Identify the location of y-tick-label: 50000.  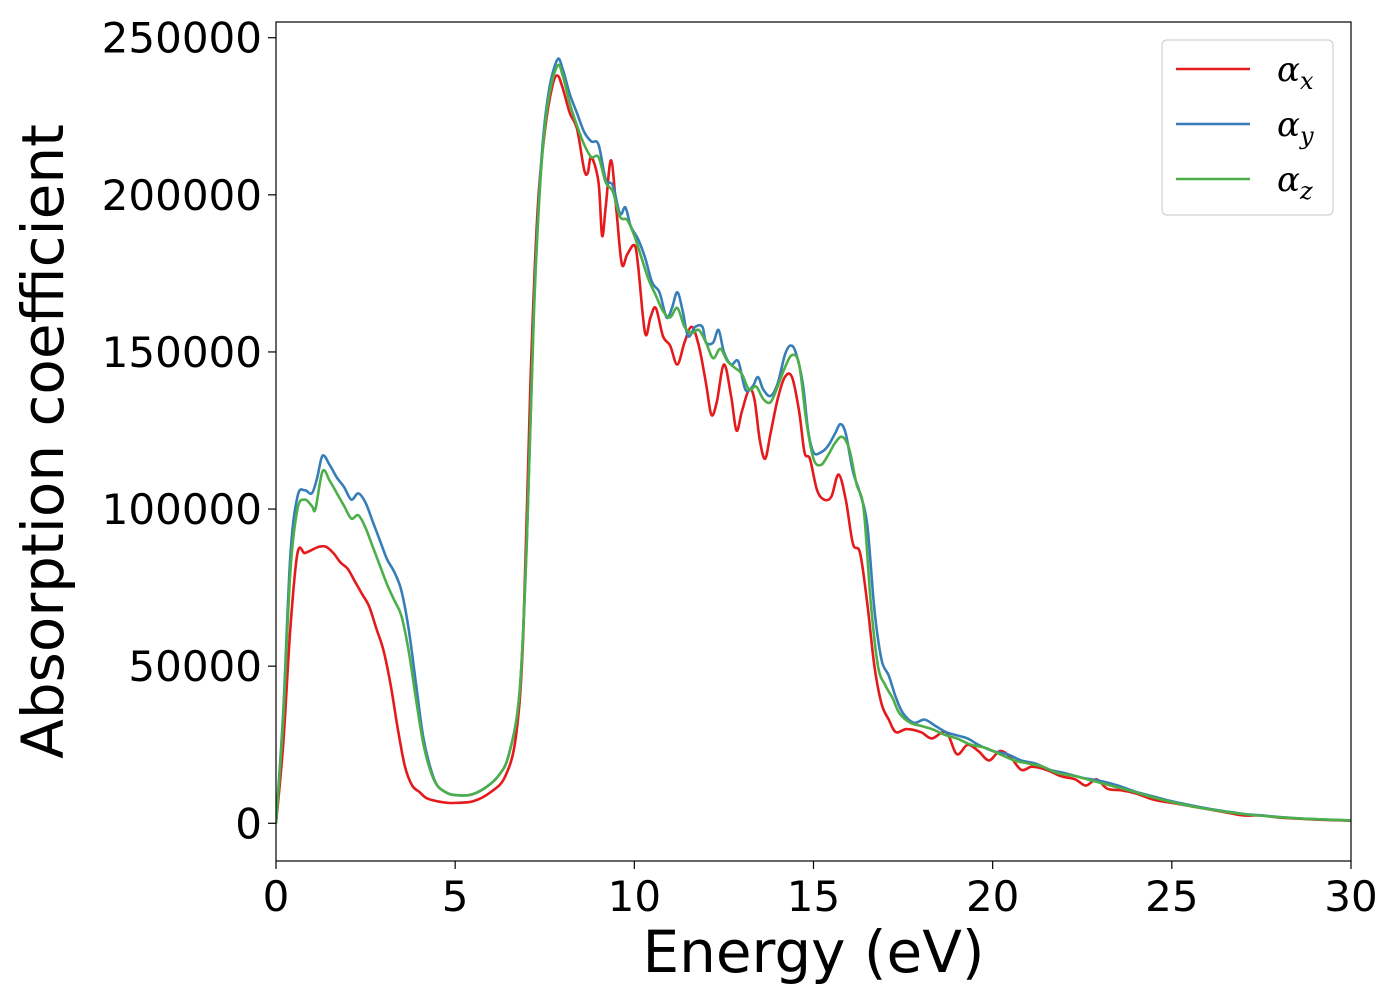
(195, 666).